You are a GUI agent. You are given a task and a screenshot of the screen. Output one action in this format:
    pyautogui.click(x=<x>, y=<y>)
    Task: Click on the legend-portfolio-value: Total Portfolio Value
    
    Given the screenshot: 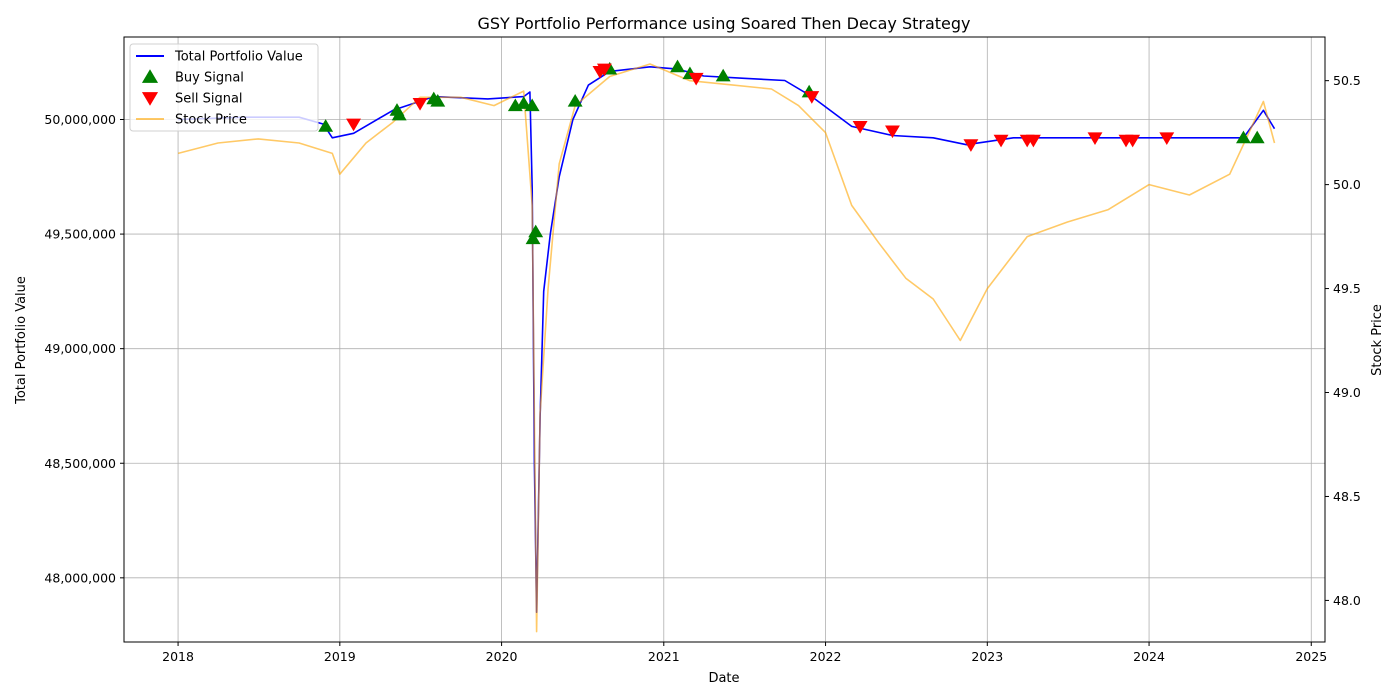 What is the action you would take?
    pyautogui.click(x=219, y=57)
    